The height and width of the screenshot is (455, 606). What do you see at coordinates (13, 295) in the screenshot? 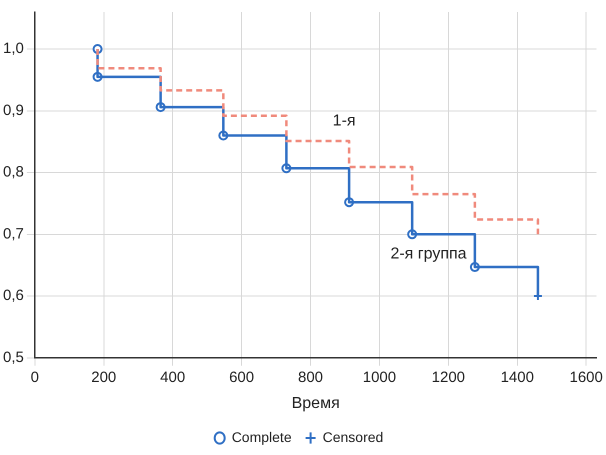
I see `y-tick-label: 0,6` at bounding box center [13, 295].